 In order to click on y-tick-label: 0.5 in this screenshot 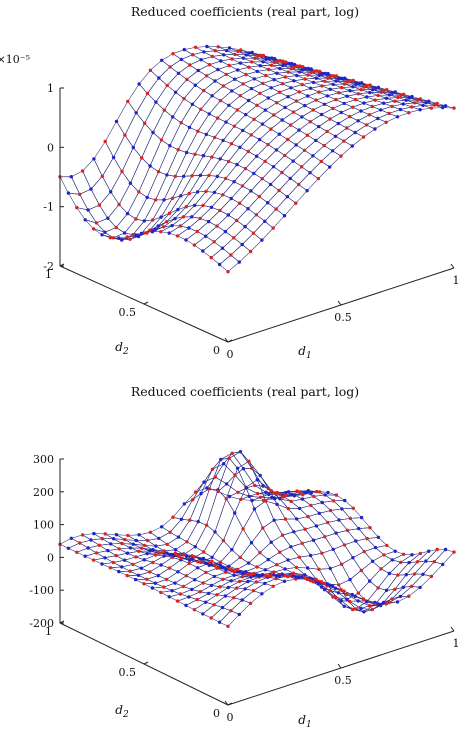, I will do `click(128, 672)`.